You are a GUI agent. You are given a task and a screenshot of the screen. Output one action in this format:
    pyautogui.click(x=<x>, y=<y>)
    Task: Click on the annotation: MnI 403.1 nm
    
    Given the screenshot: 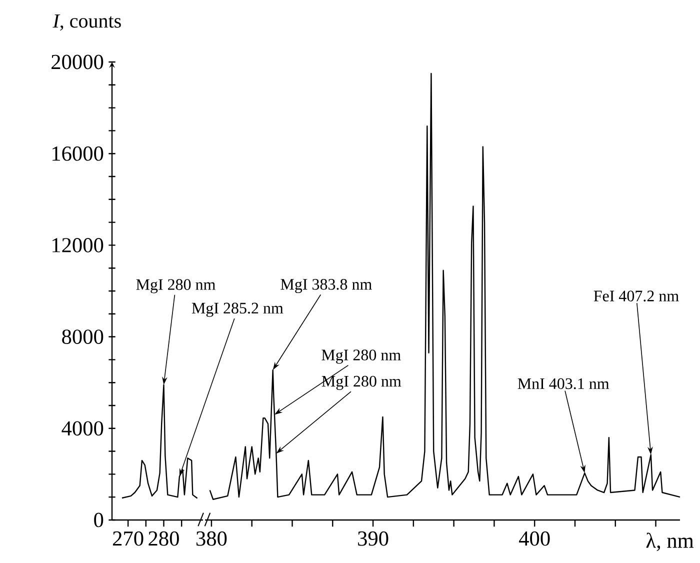 What is the action you would take?
    pyautogui.click(x=564, y=384)
    